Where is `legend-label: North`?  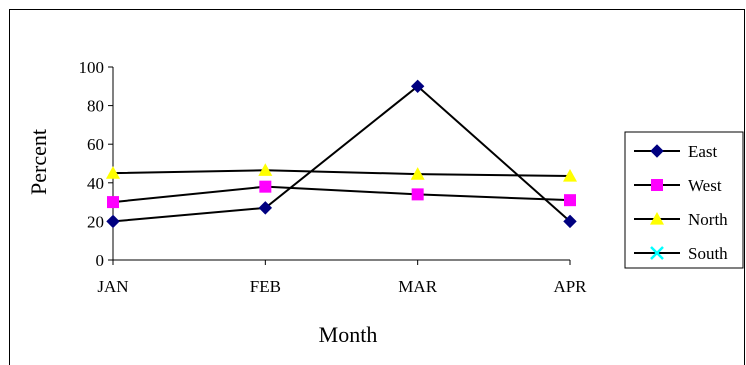
legend-label: North is located at coordinates (708, 219).